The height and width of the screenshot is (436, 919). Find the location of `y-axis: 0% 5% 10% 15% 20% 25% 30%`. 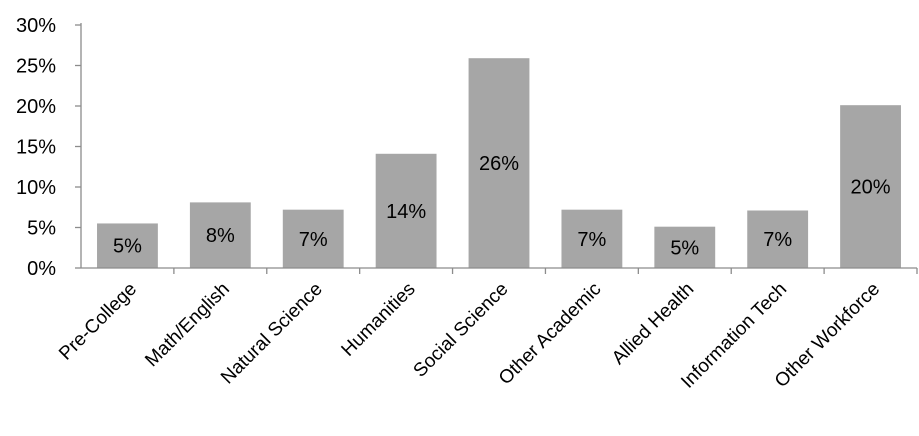

y-axis: 0% 5% 10% 15% 20% 25% 30% is located at coordinates (49, 147).